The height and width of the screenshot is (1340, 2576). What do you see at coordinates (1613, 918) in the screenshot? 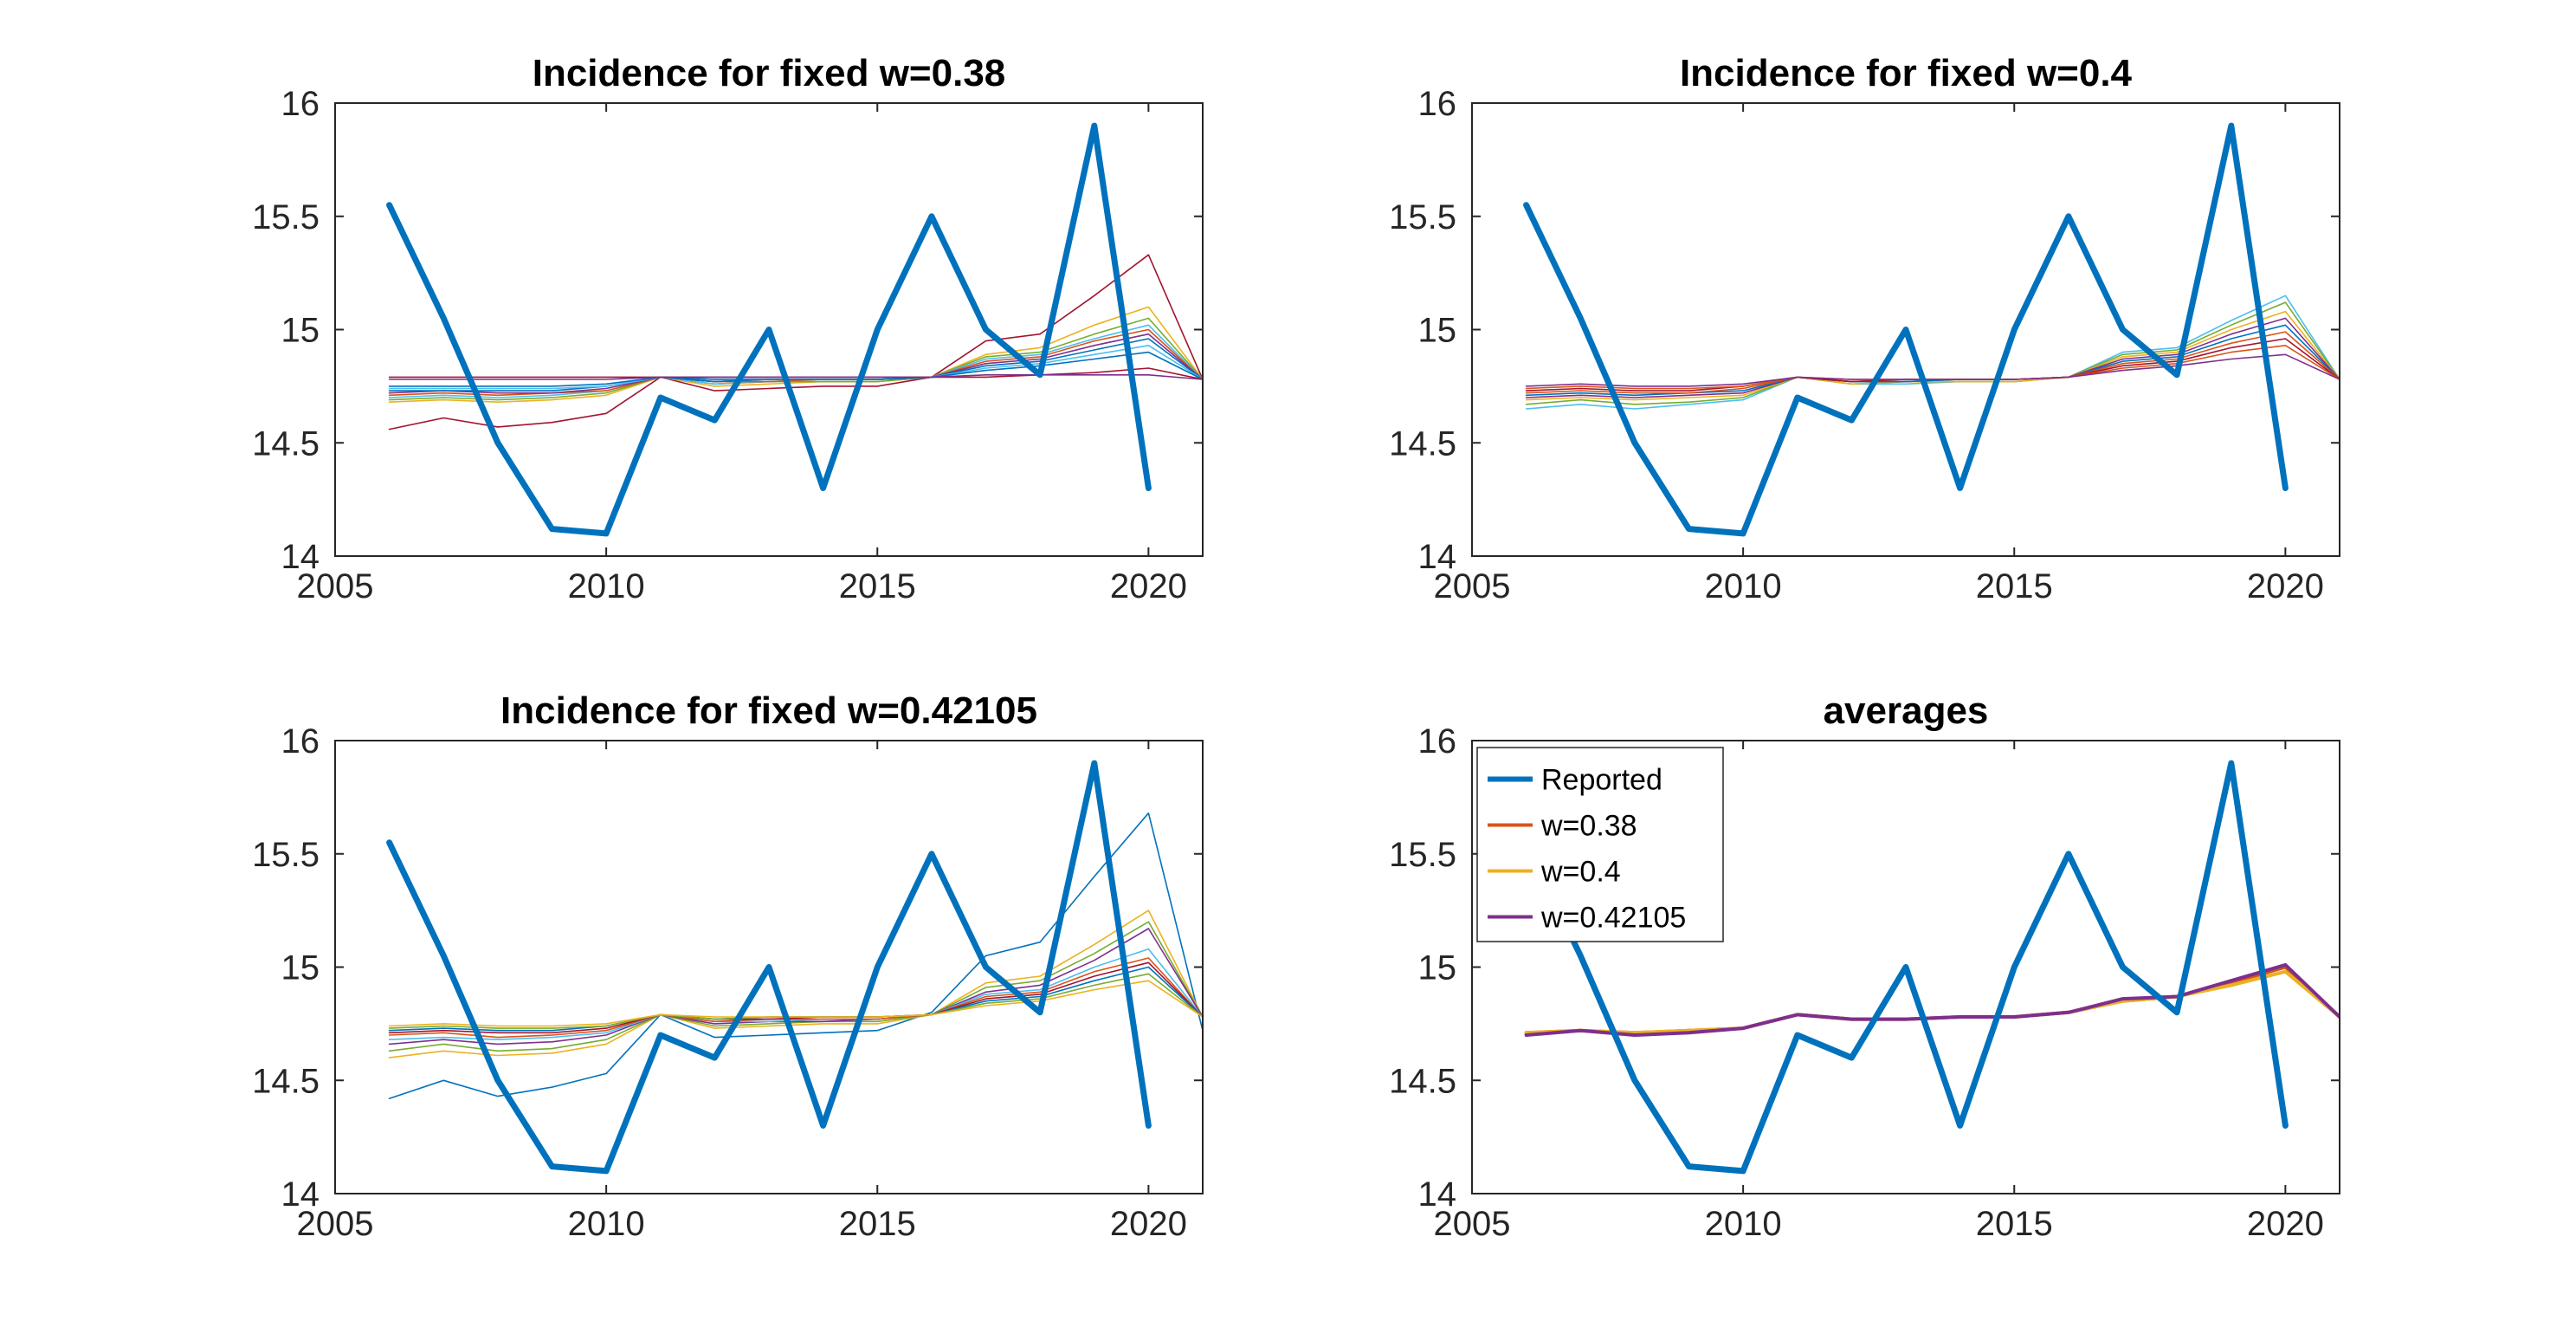
I see `legend-label: w=0.42105` at bounding box center [1613, 918].